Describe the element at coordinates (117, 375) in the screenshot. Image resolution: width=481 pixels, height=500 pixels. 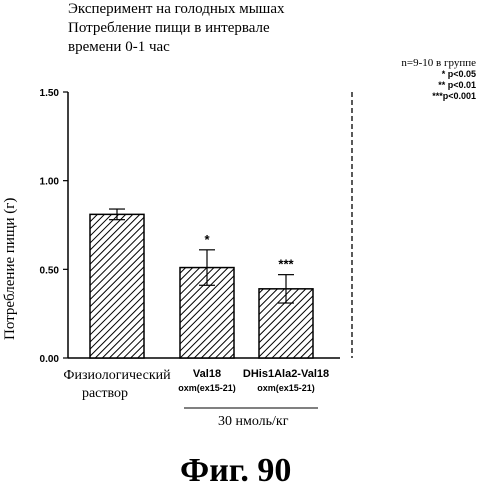
I see `category-label-line1: Физиологический` at that location.